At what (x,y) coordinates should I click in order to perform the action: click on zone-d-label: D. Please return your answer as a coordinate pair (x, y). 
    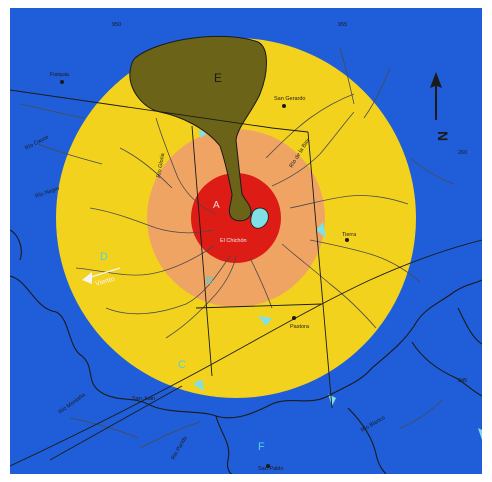
    Looking at the image, I should click on (104, 257).